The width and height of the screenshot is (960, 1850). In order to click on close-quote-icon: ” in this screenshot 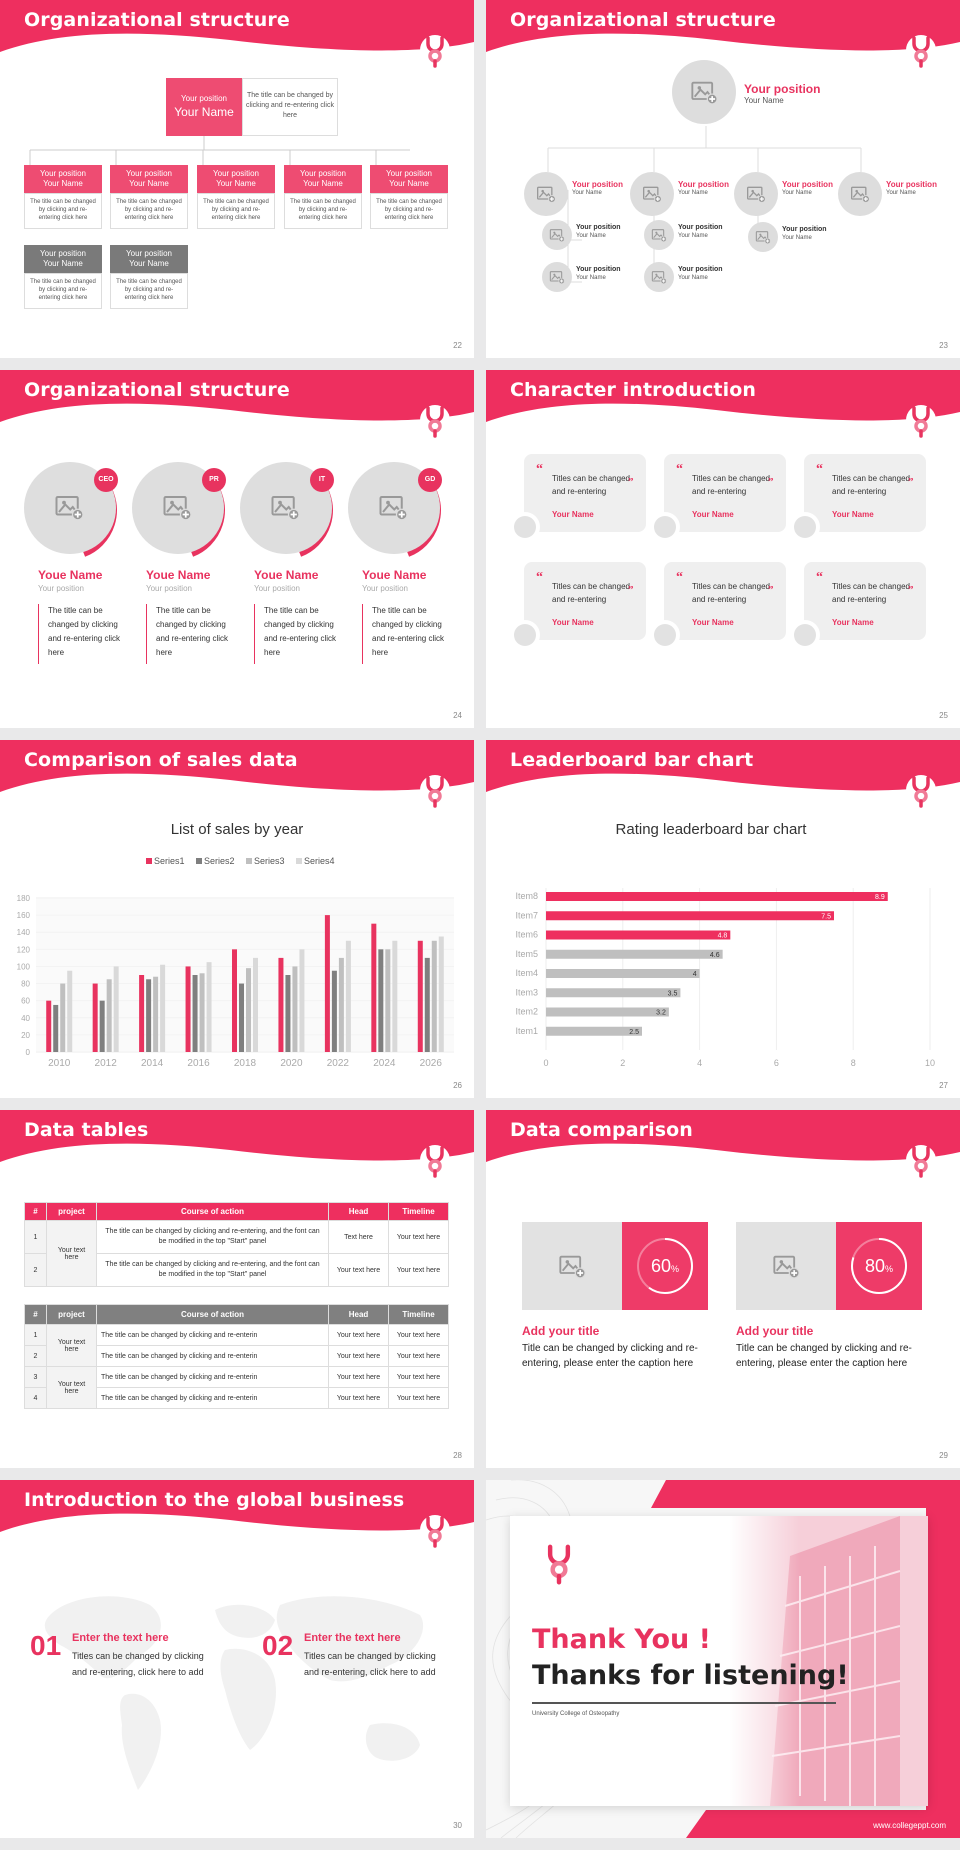, I will do `click(771, 590)`.